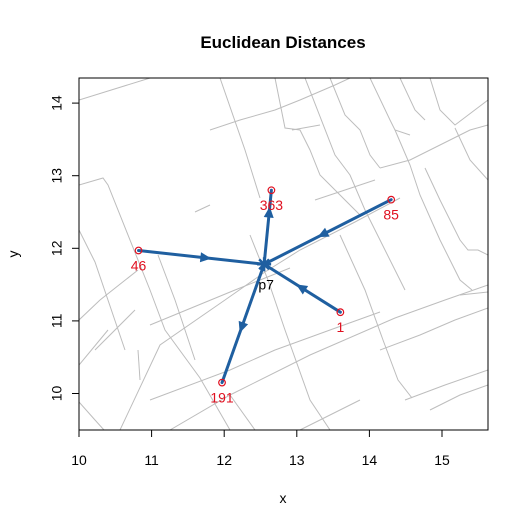 The image size is (528, 528). Describe the element at coordinates (57, 176) in the screenshot. I see `y-tick-label-13: 13` at that location.